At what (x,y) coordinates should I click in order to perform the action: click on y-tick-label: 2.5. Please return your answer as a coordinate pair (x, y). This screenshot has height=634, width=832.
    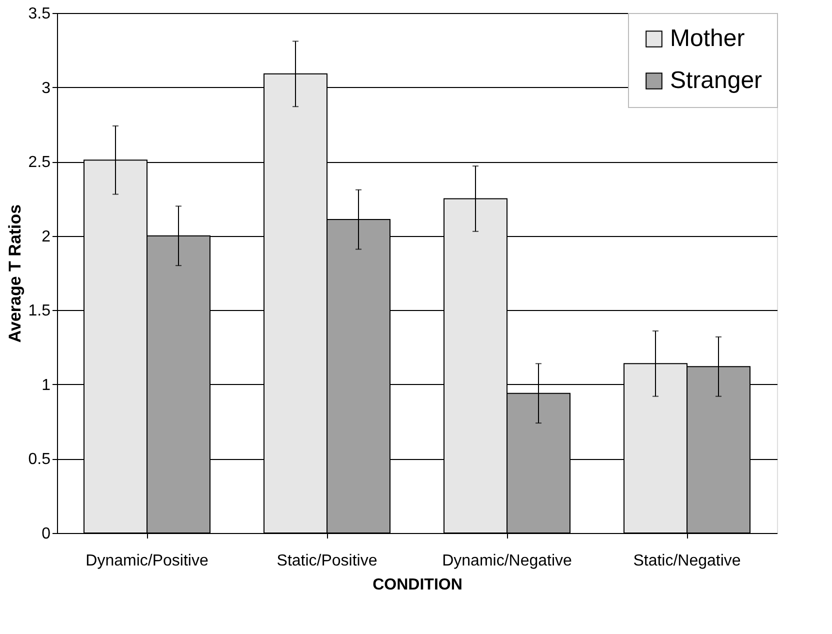
    Looking at the image, I should click on (39, 163).